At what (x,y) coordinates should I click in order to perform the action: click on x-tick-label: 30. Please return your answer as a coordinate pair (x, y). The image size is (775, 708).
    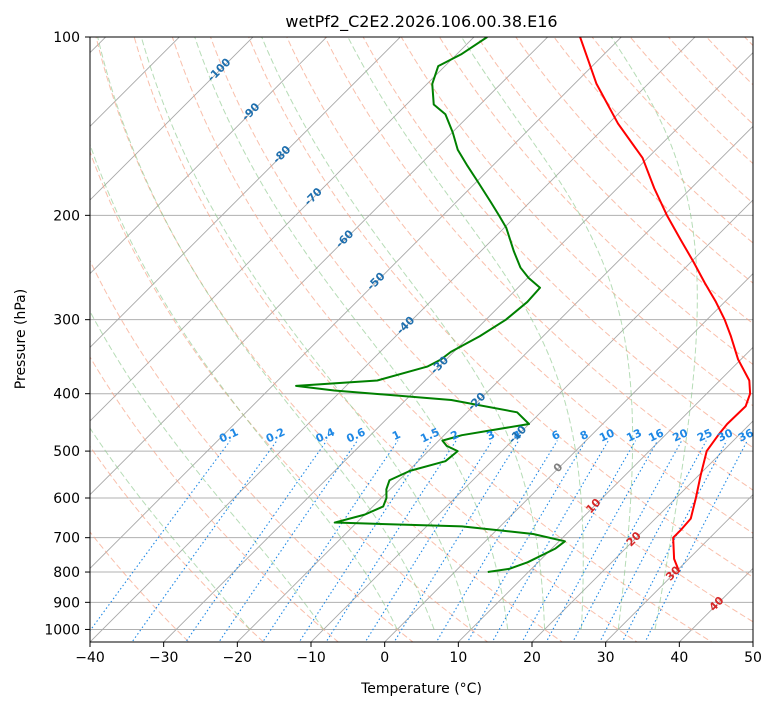
    Looking at the image, I should click on (606, 658).